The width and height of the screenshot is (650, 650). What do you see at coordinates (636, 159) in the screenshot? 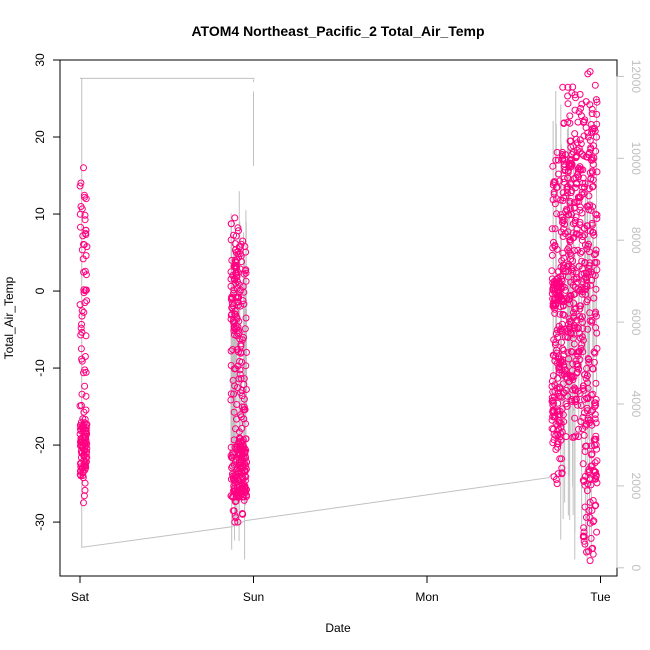
I see `y2-tick-label: 10000` at bounding box center [636, 159].